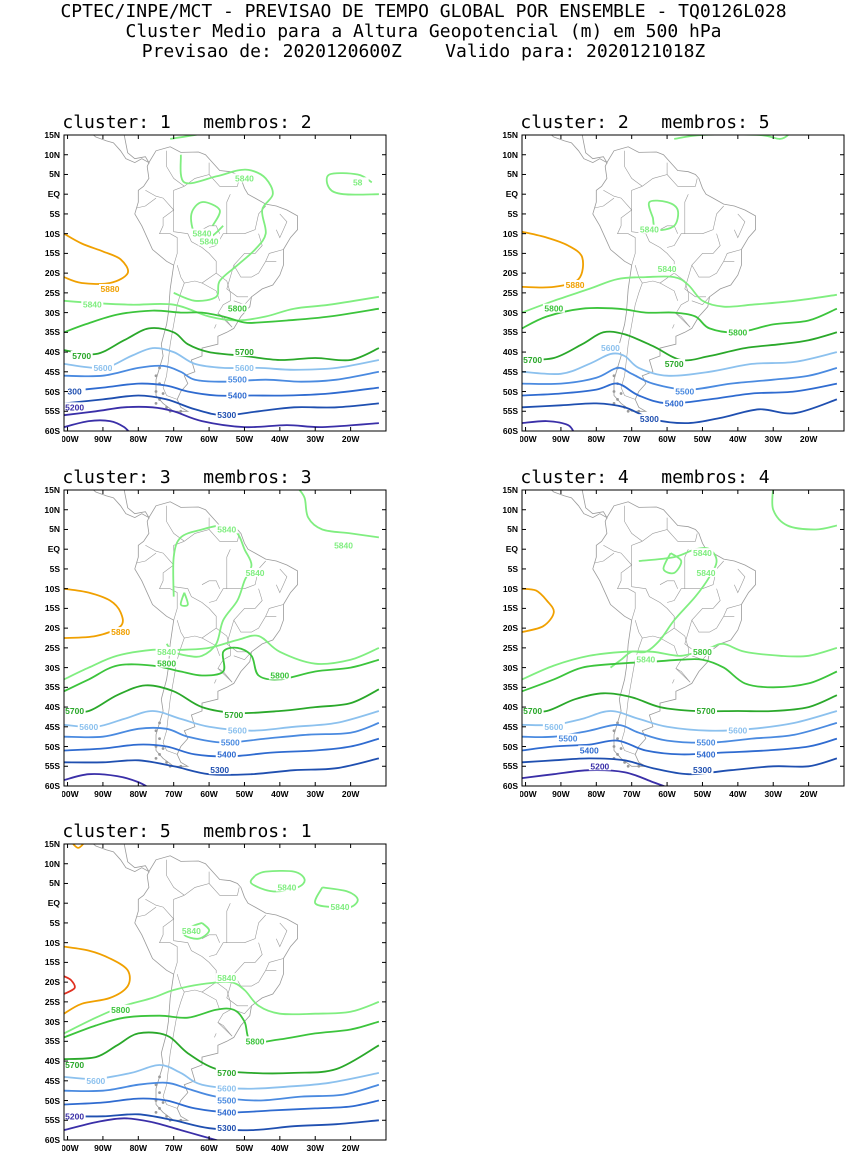  What do you see at coordinates (187, 122) in the screenshot?
I see `panel-title: cluster: 1 membros: 2` at bounding box center [187, 122].